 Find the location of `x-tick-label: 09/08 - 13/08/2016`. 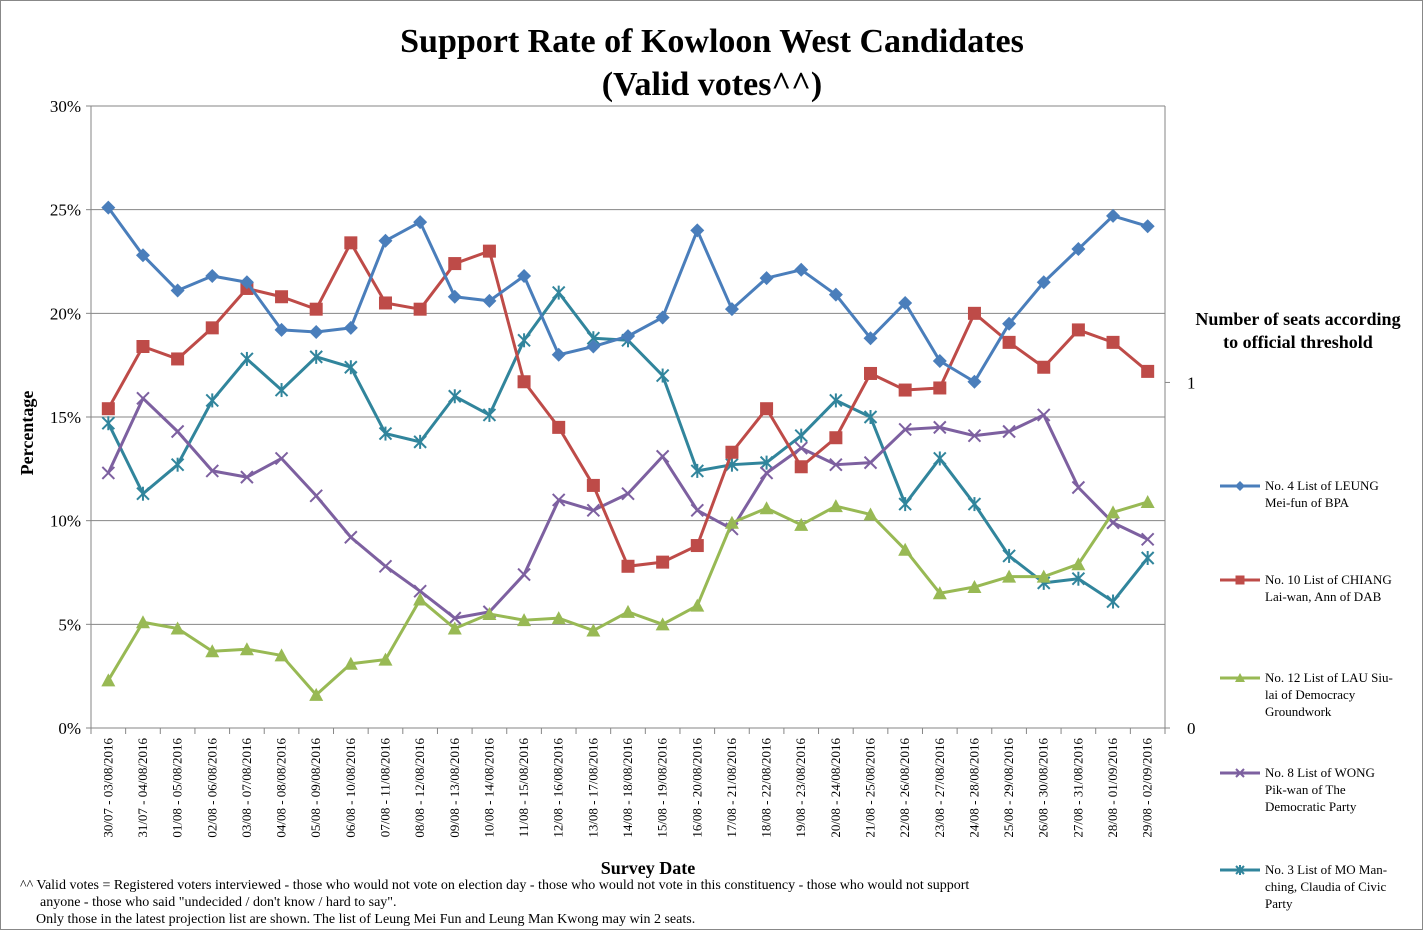

x-tick-label: 09/08 - 13/08/2016 is located at coordinates (454, 788).